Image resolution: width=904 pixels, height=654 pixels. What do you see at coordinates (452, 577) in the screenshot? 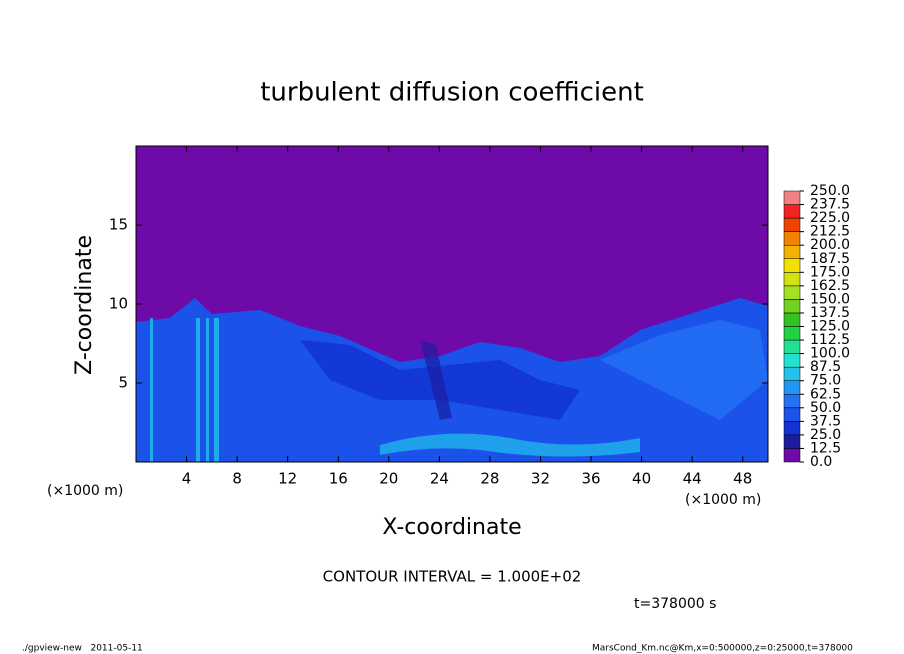
I see `contour-interval: CONTOUR INTERVAL = 1.000E+02` at bounding box center [452, 577].